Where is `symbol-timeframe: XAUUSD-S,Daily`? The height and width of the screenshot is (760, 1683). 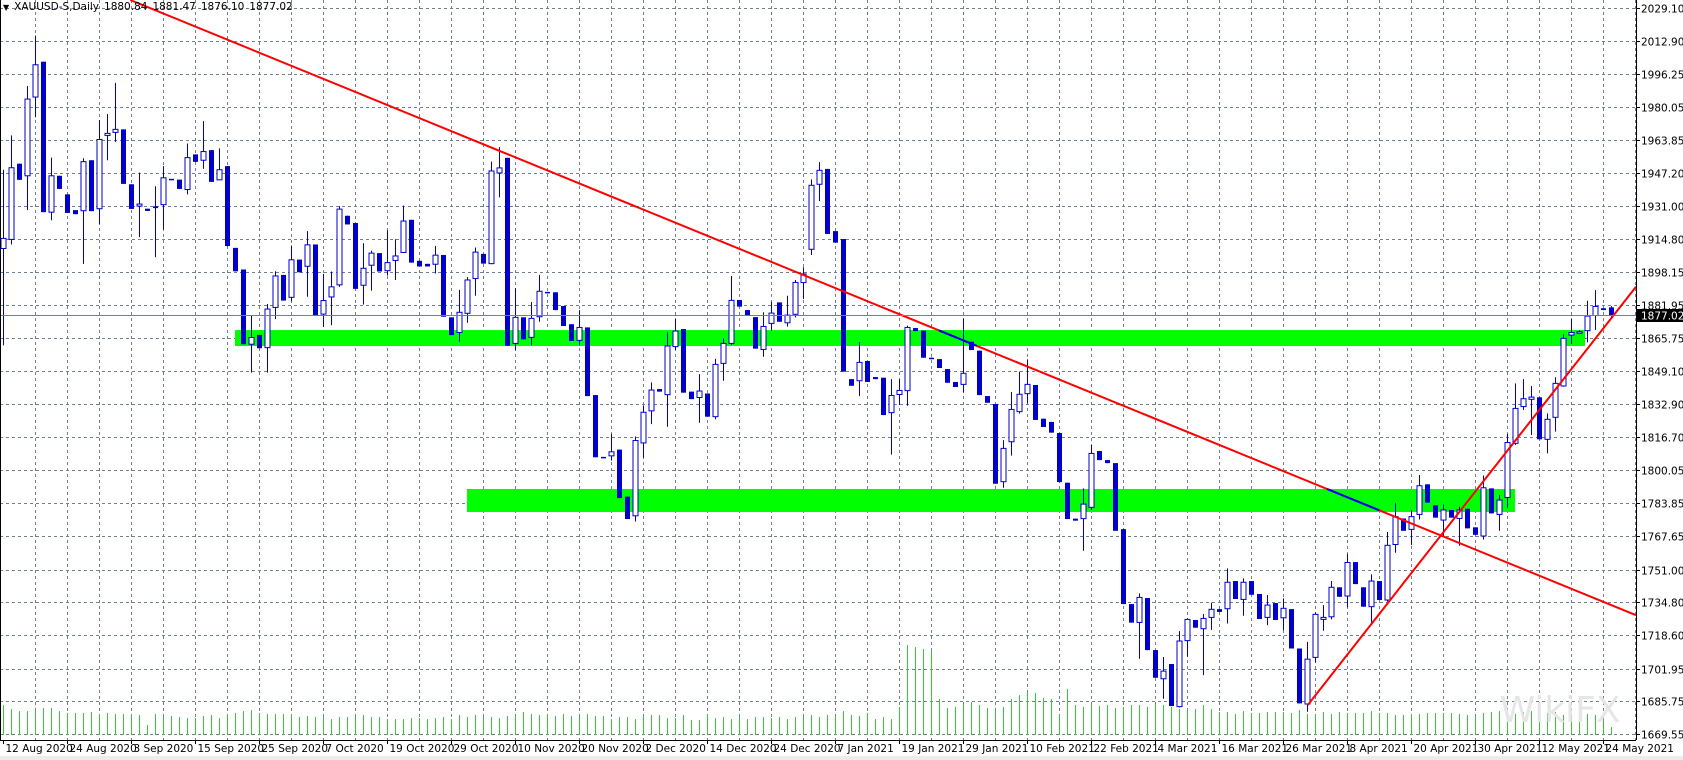
symbol-timeframe: XAUUSD-S,Daily is located at coordinates (57, 7).